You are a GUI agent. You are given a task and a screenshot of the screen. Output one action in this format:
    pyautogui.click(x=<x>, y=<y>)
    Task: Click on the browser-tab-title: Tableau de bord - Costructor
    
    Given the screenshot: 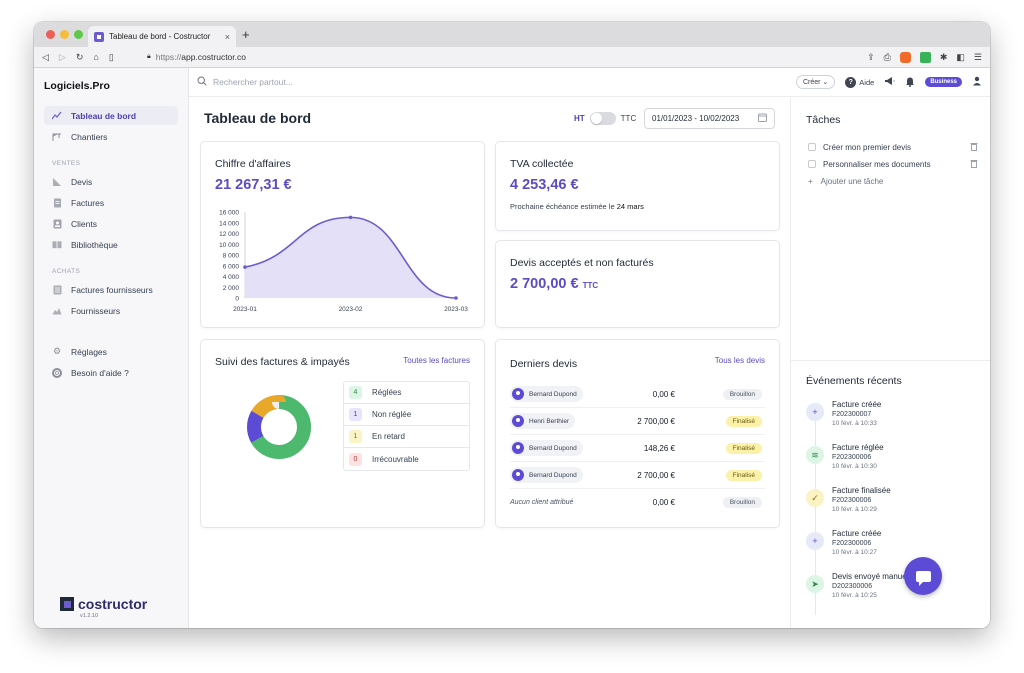 What is the action you would take?
    pyautogui.click(x=160, y=36)
    